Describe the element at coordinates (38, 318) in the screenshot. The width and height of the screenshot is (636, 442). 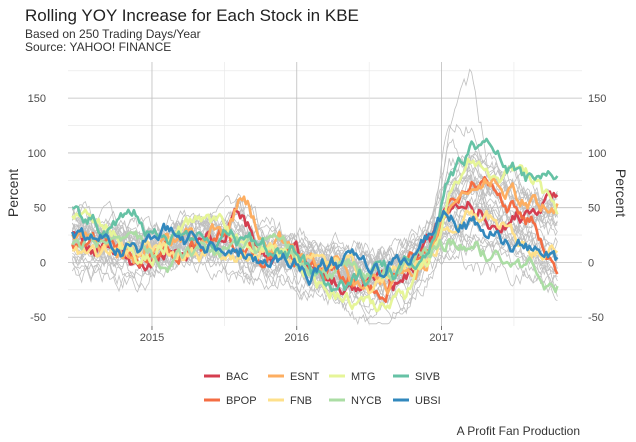
I see `y-tick-label-left: -50` at that location.